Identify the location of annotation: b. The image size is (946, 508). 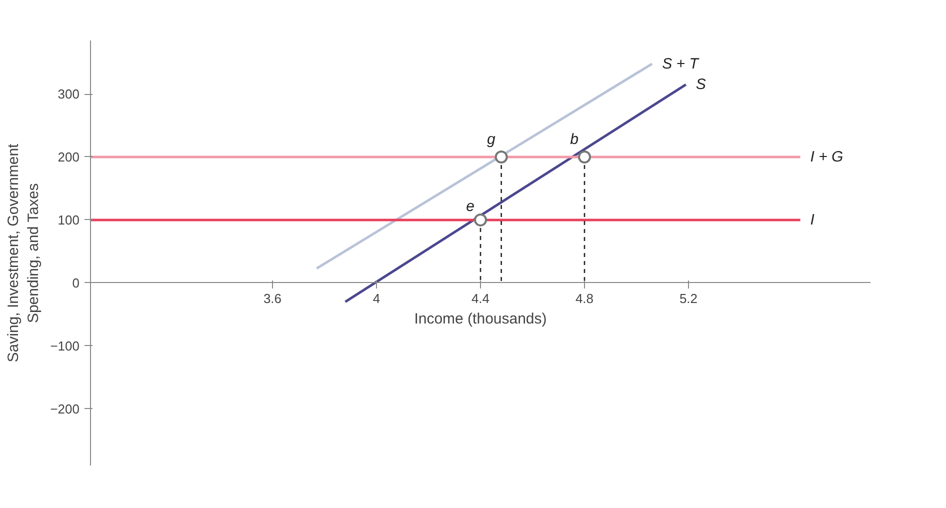
(574, 139).